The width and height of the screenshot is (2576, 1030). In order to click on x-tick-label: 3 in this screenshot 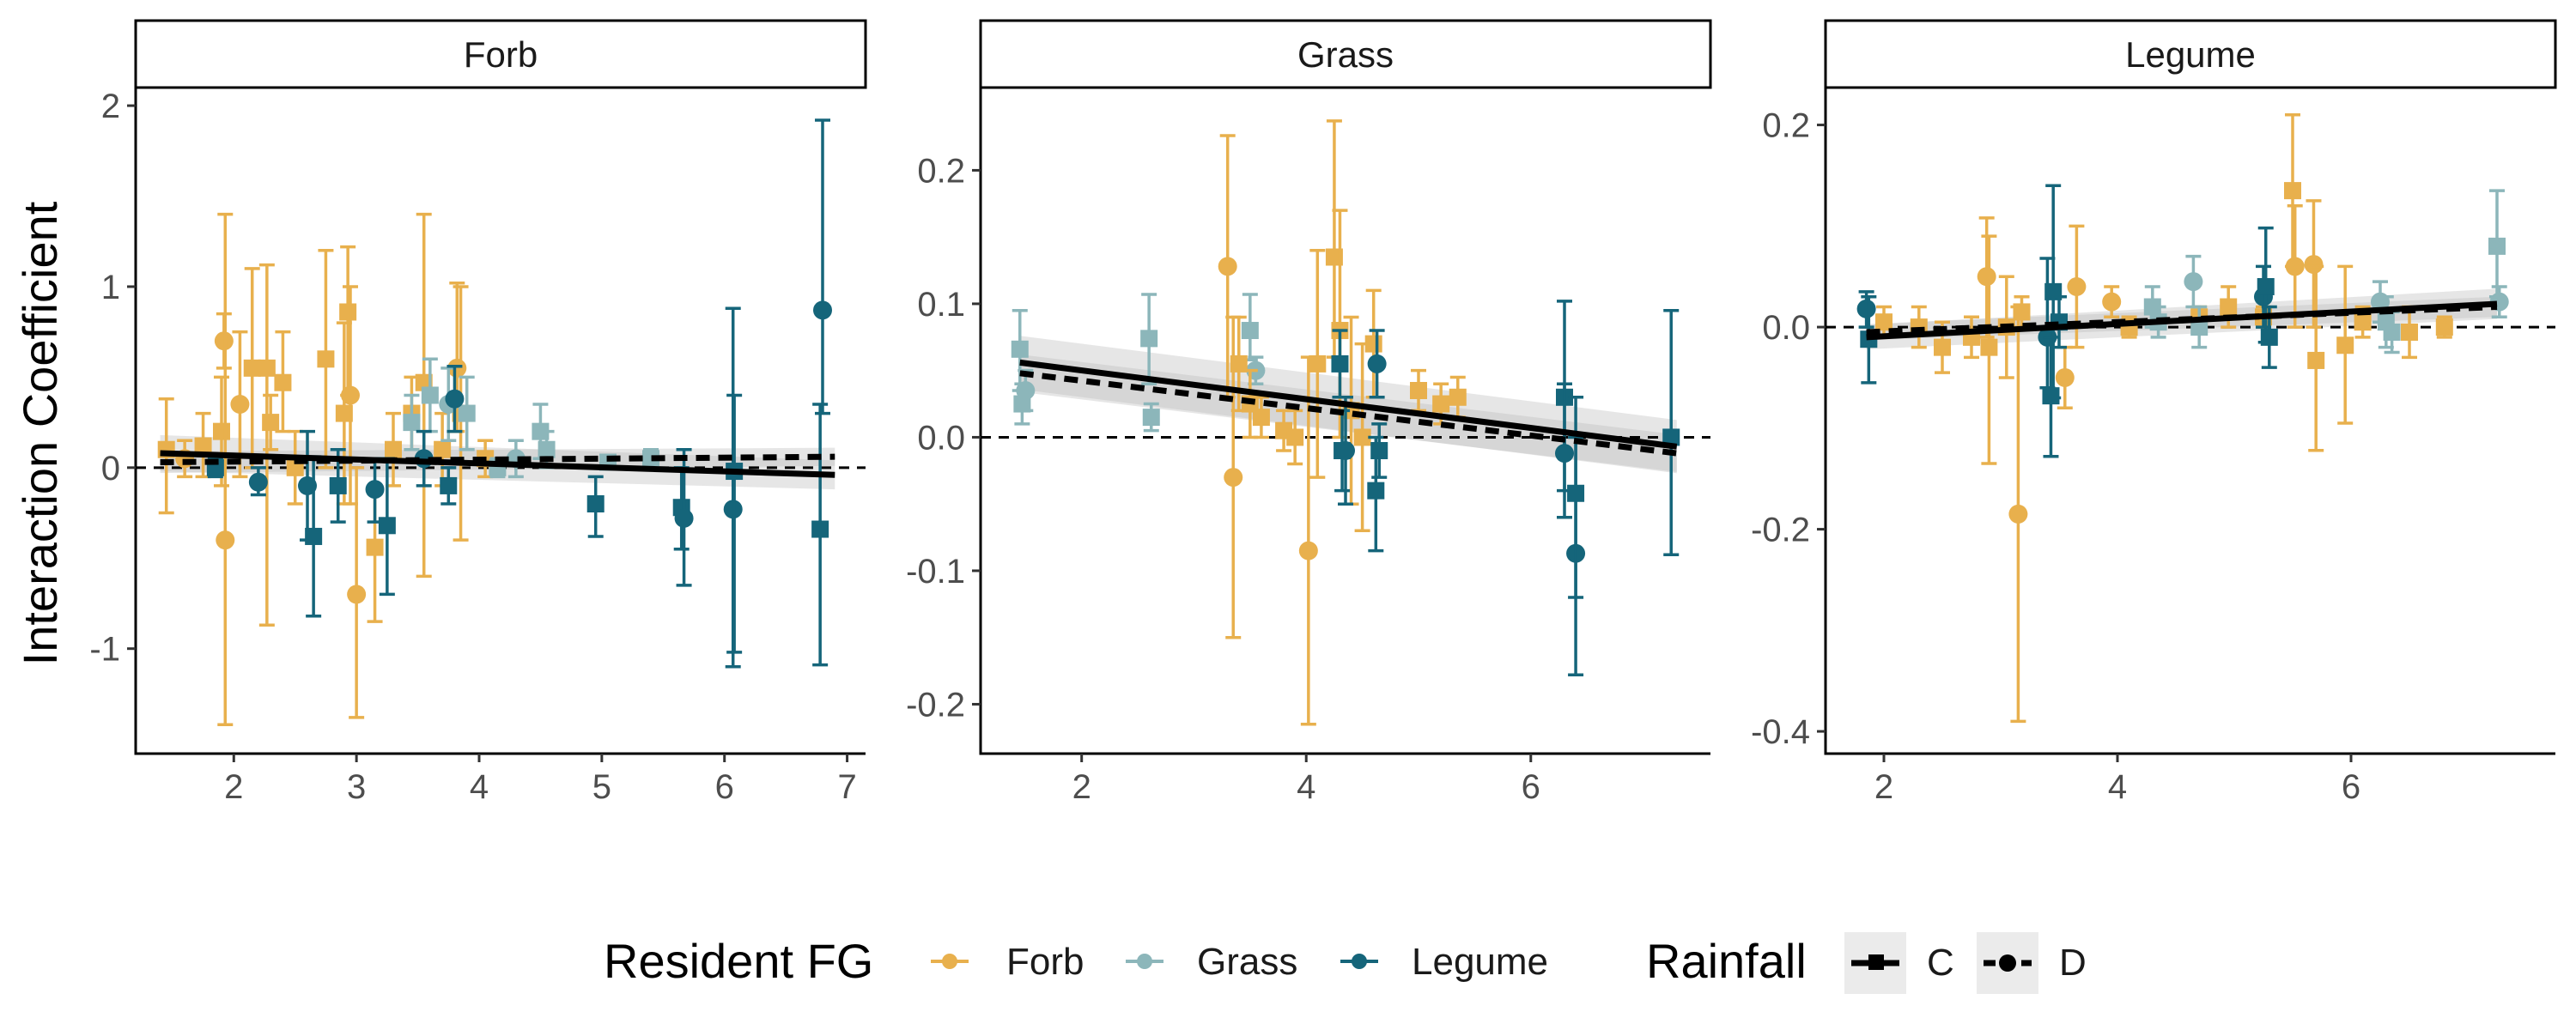, I will do `click(356, 787)`.